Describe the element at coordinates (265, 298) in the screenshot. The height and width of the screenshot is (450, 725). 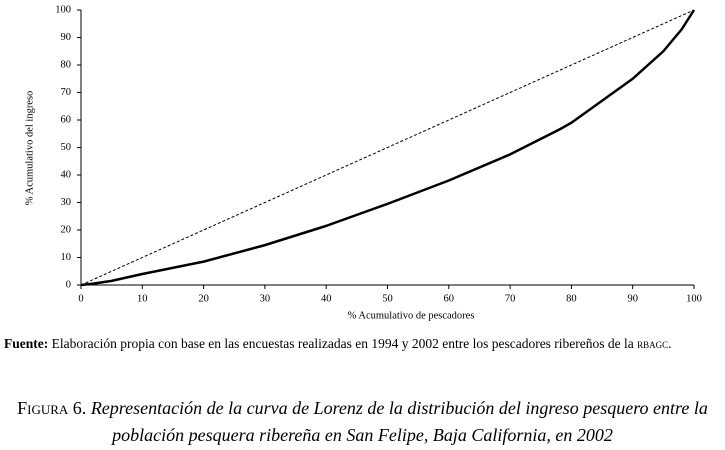
I see `x-tick-label: 30` at that location.